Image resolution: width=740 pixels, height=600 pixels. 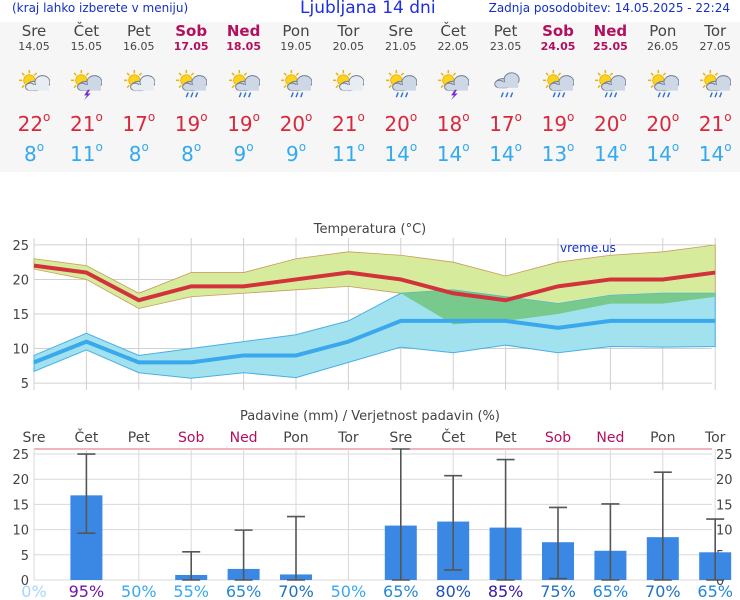 I want to click on forecast-date: 26.05, so click(x=663, y=46).